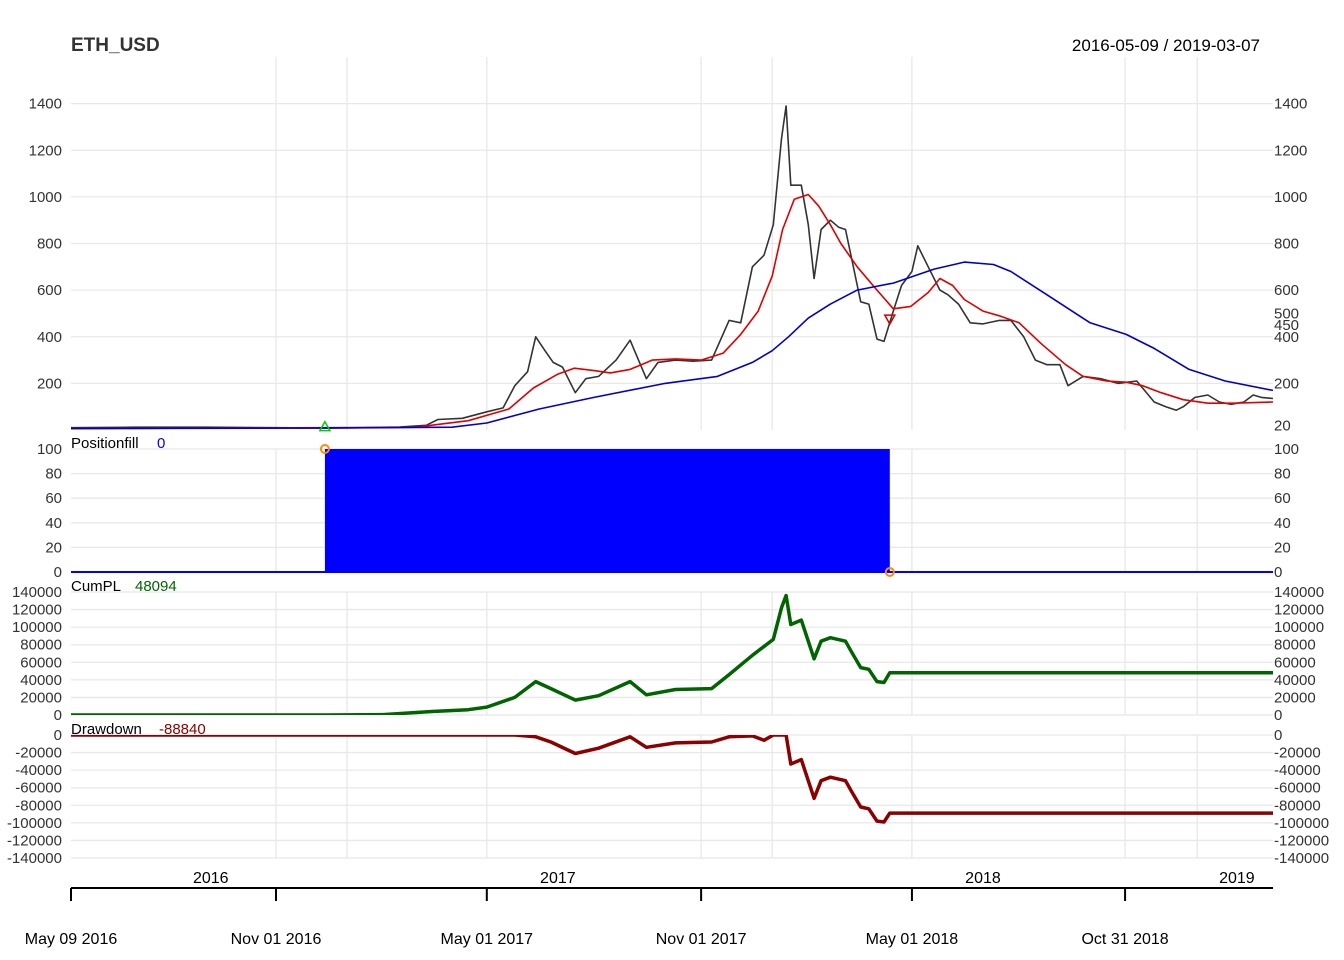  I want to click on y-tick-label-right: -20000, so click(1297, 753).